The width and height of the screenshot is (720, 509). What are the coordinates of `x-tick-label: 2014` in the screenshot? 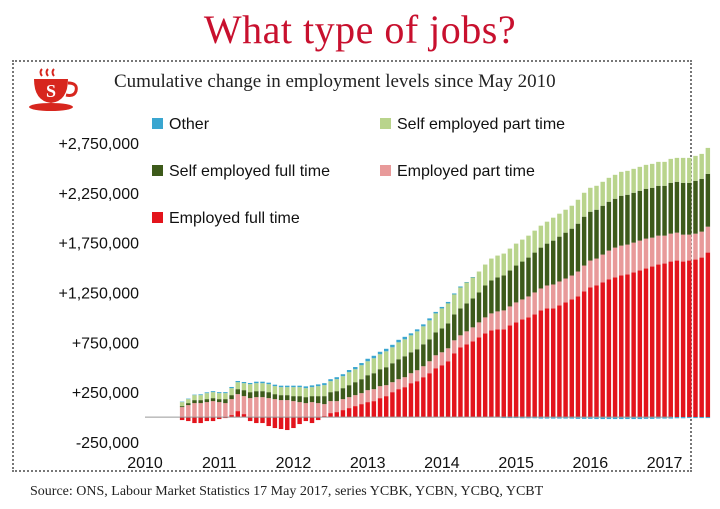 It's located at (442, 463).